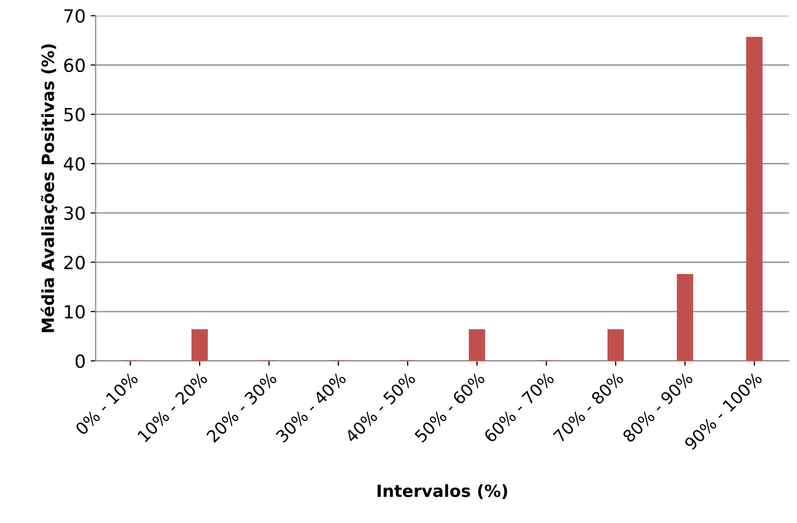  Describe the element at coordinates (74, 115) in the screenshot. I see `y-tick-label: 50` at that location.